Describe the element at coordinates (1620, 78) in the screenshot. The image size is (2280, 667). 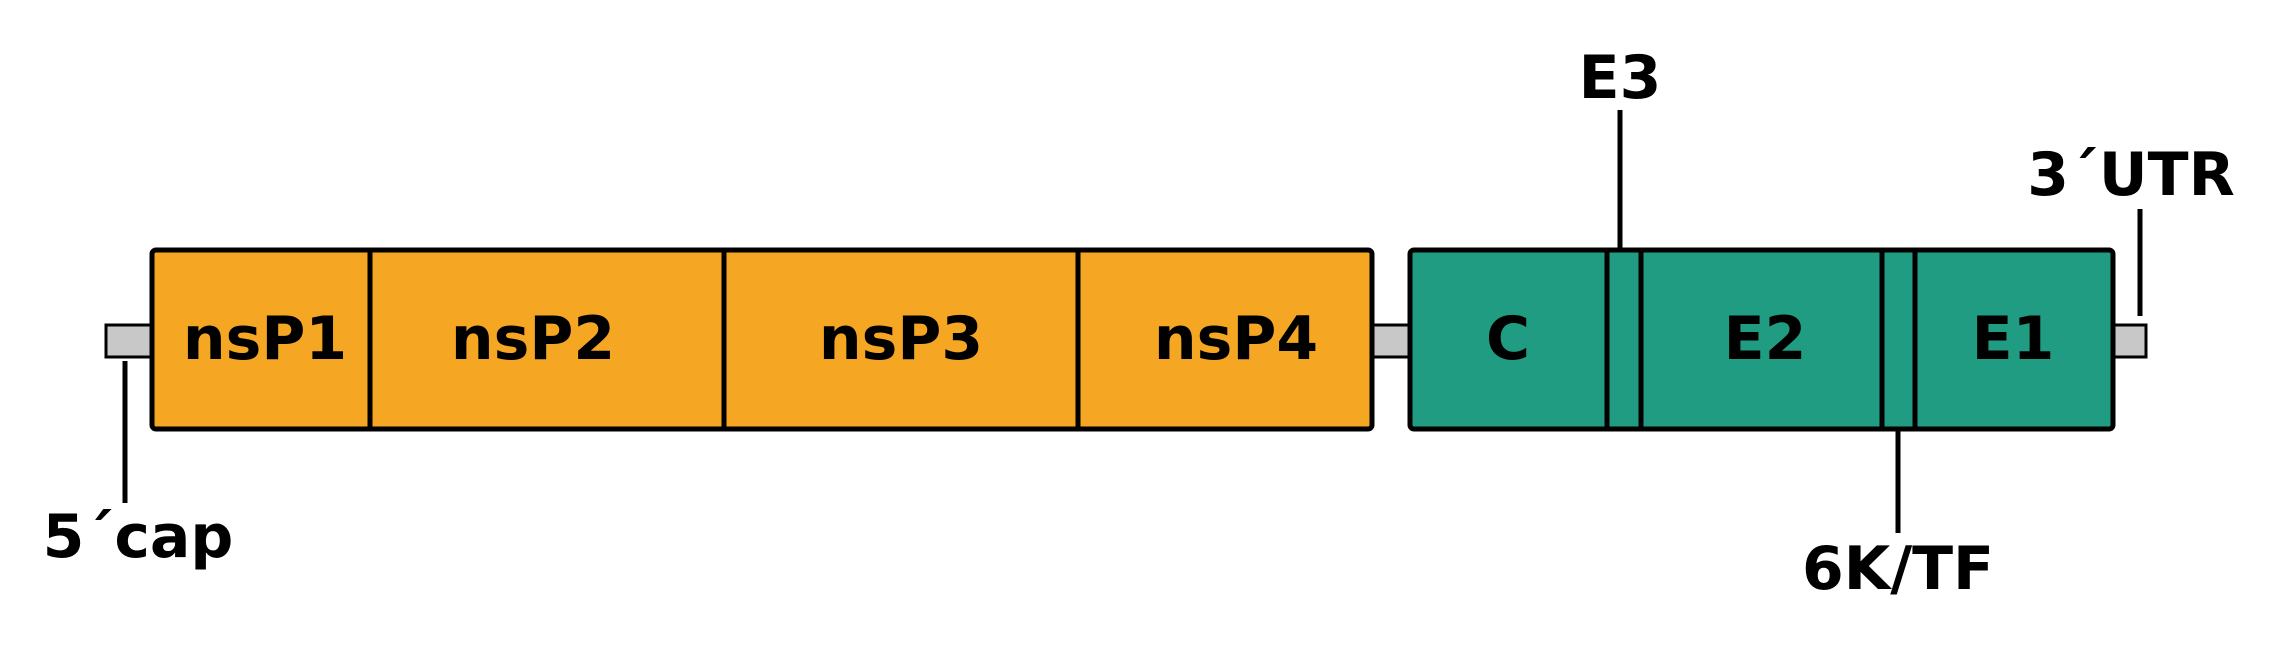
I see `e3-callout-label: E3` at that location.